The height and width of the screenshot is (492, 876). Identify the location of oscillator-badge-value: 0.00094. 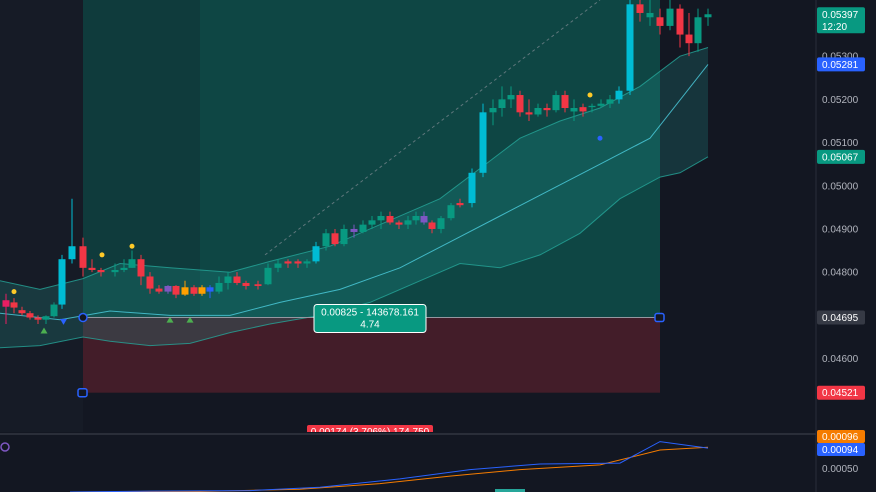
(840, 450).